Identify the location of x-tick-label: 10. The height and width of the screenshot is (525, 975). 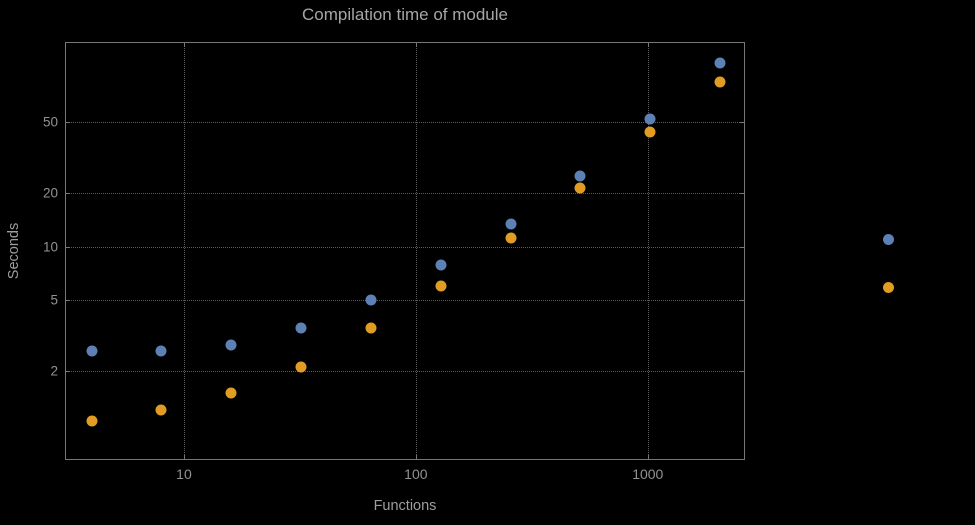
(184, 474).